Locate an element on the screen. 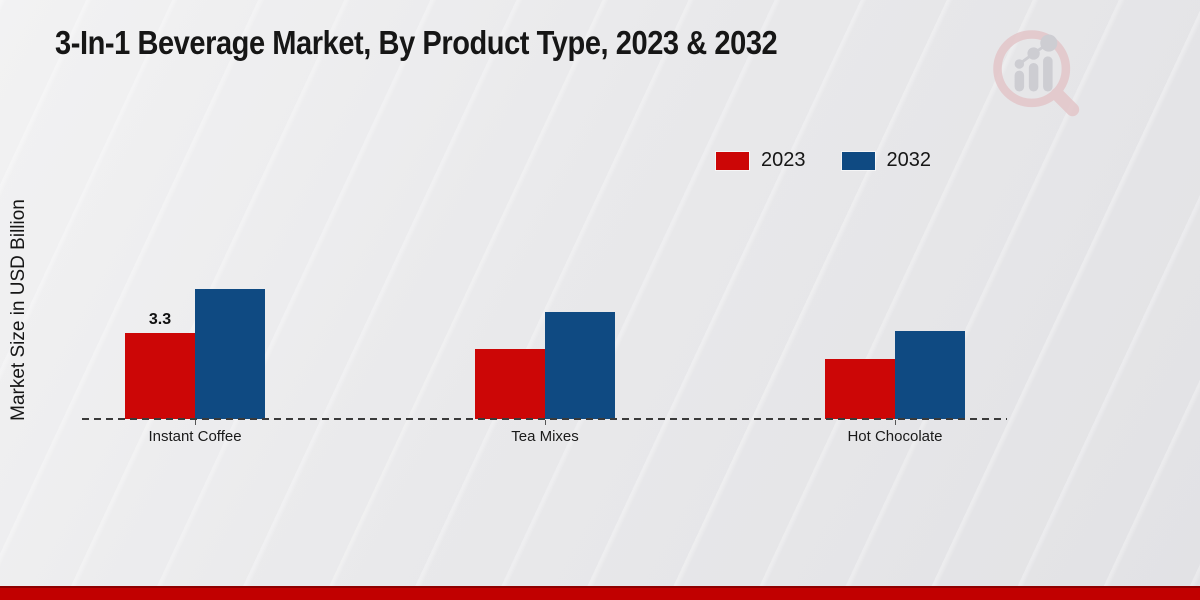 The width and height of the screenshot is (1200, 600). category-label-hot-chocolate: Hot Chocolate is located at coordinates (895, 436).